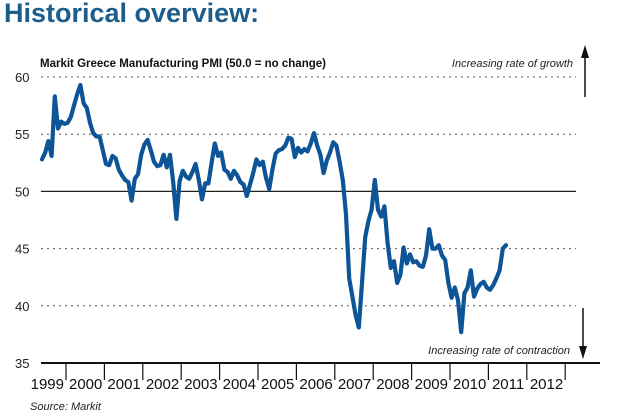 Image resolution: width=640 pixels, height=418 pixels. Describe the element at coordinates (354, 384) in the screenshot. I see `x-tick-label: 2007` at that location.